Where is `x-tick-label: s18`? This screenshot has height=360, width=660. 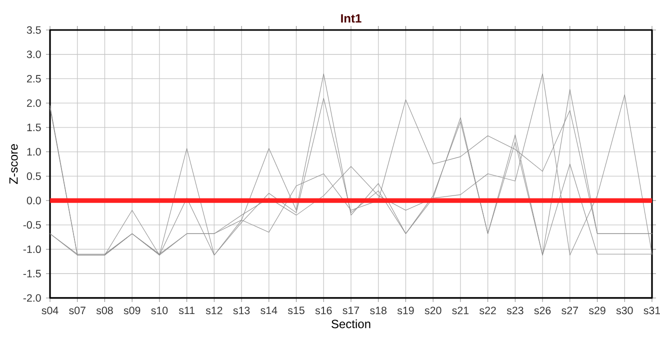 x-tick-label: s18 is located at coordinates (378, 310).